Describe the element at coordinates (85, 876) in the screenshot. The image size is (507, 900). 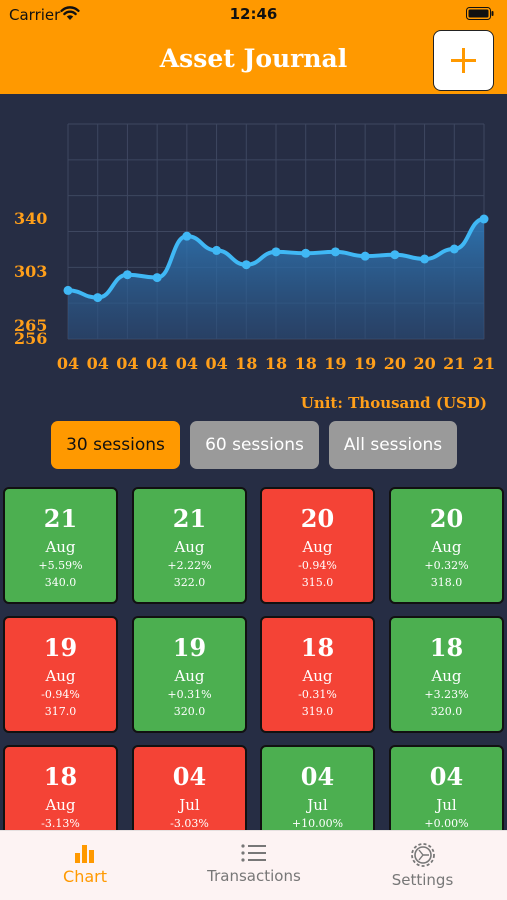
I see `tab-label: Chart` at that location.